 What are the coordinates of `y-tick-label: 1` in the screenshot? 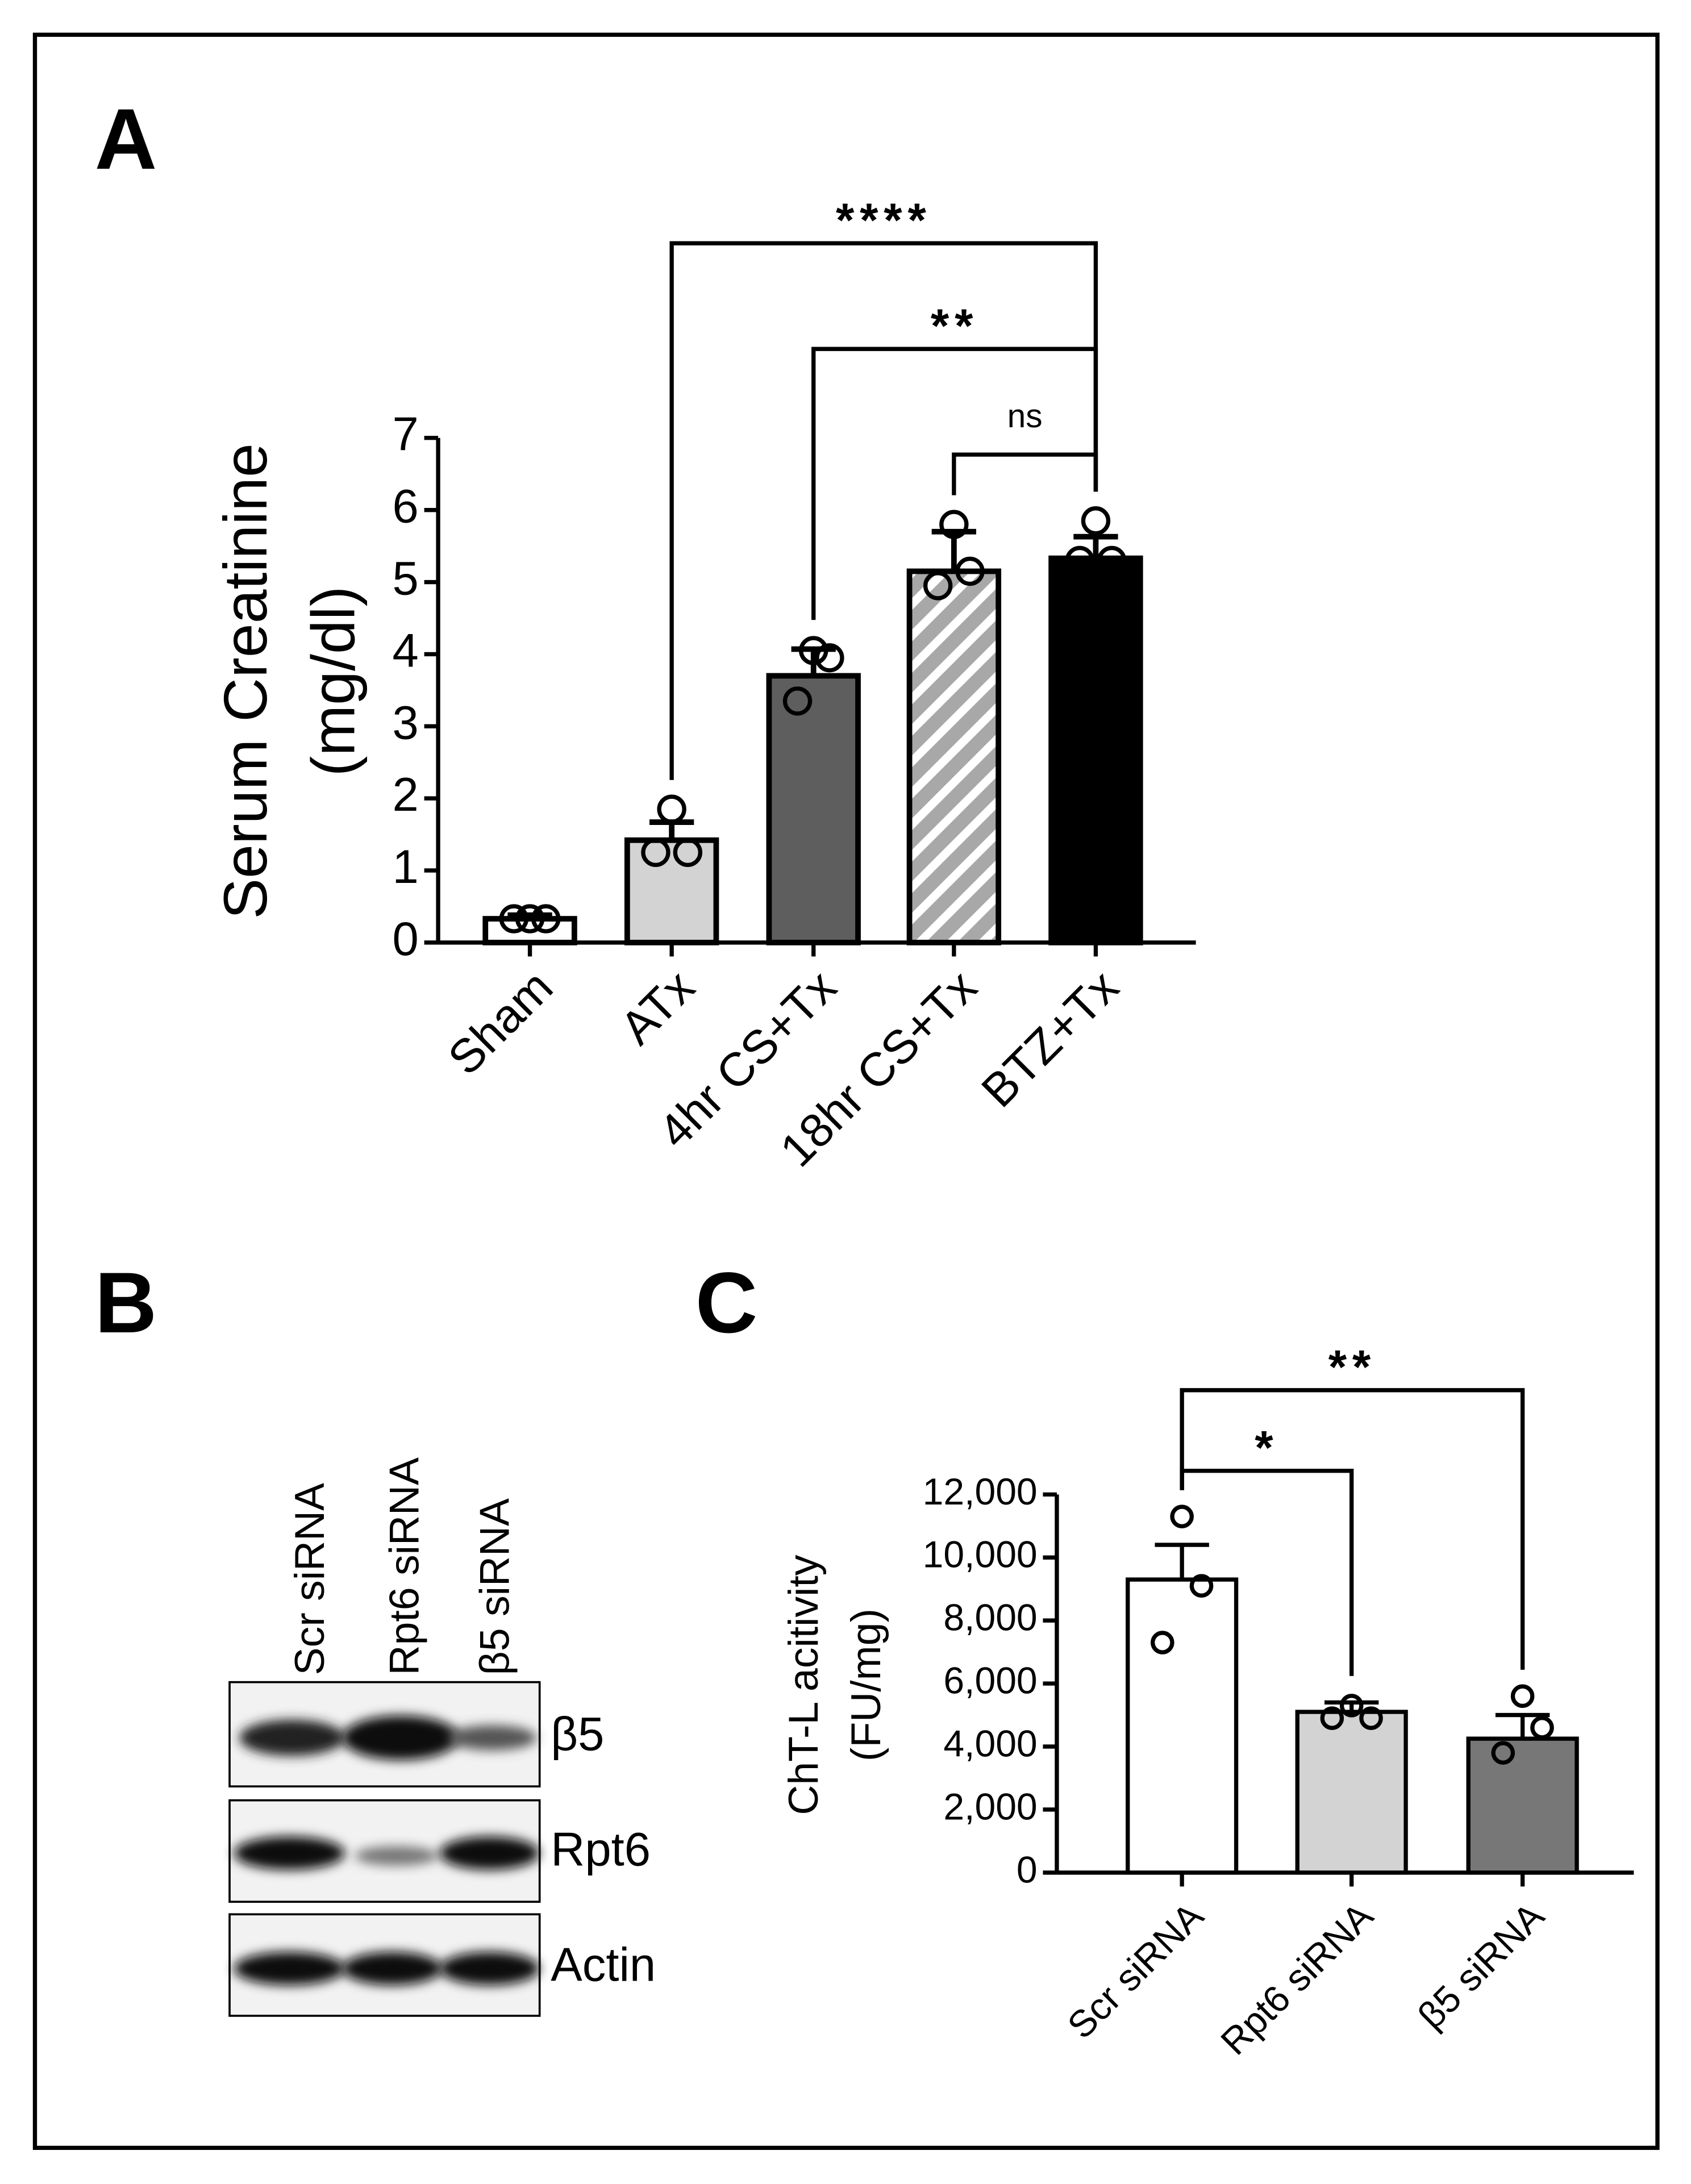 It's located at (406, 866).